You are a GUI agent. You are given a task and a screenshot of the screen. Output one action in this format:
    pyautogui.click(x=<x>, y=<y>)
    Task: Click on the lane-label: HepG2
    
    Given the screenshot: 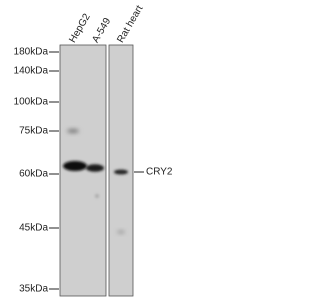 What is the action you would take?
    pyautogui.click(x=80, y=28)
    